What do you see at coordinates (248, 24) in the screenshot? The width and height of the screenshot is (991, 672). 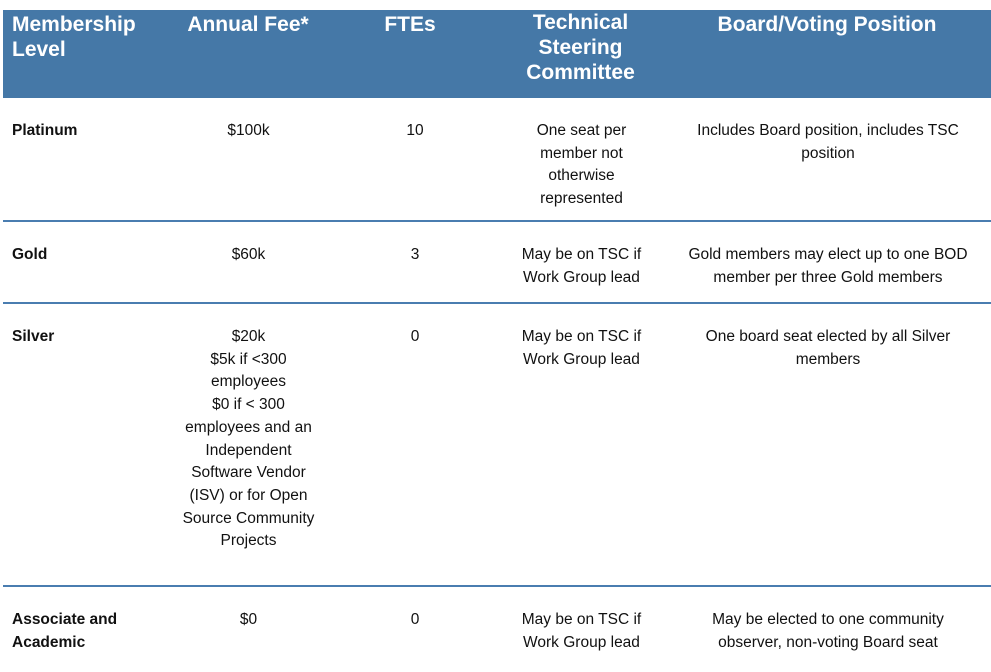 I see `header-annual-fee: Annual Fee*` at bounding box center [248, 24].